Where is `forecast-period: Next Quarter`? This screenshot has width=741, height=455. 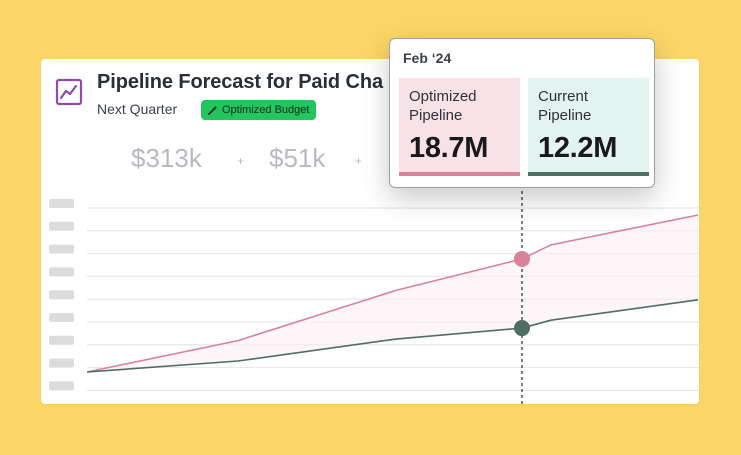 forecast-period: Next Quarter is located at coordinates (137, 109).